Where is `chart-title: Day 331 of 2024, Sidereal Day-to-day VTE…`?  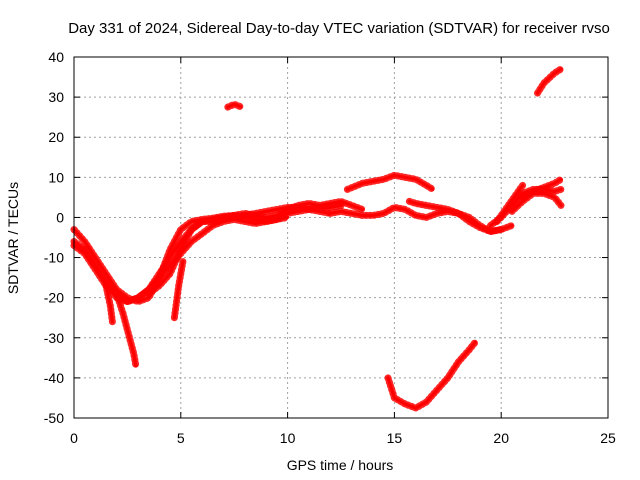
chart-title: Day 331 of 2024, Sidereal Day-to-day VTE… is located at coordinates (339, 28).